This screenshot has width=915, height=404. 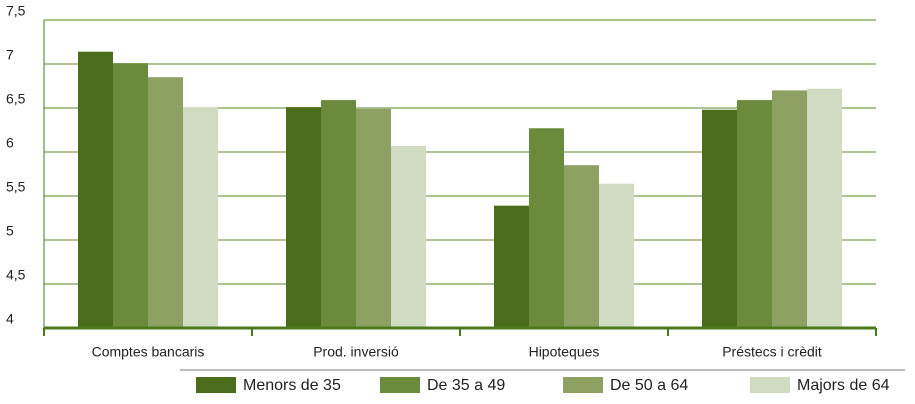 What do you see at coordinates (10, 231) in the screenshot?
I see `y-tick-label: 5` at bounding box center [10, 231].